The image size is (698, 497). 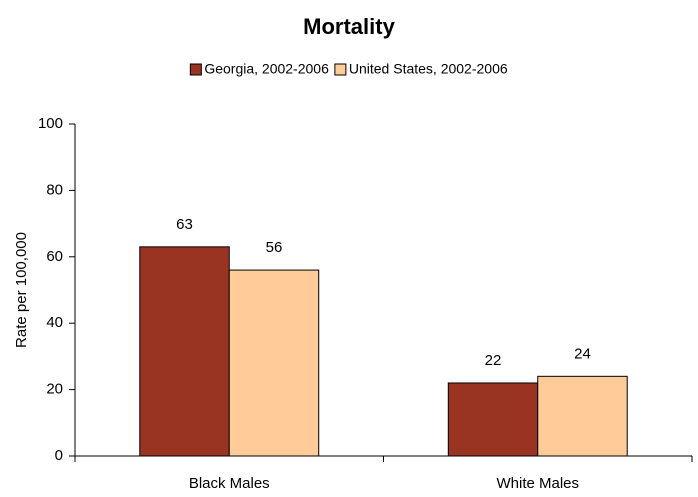 I want to click on y-tick-label: 20, so click(x=54, y=389).